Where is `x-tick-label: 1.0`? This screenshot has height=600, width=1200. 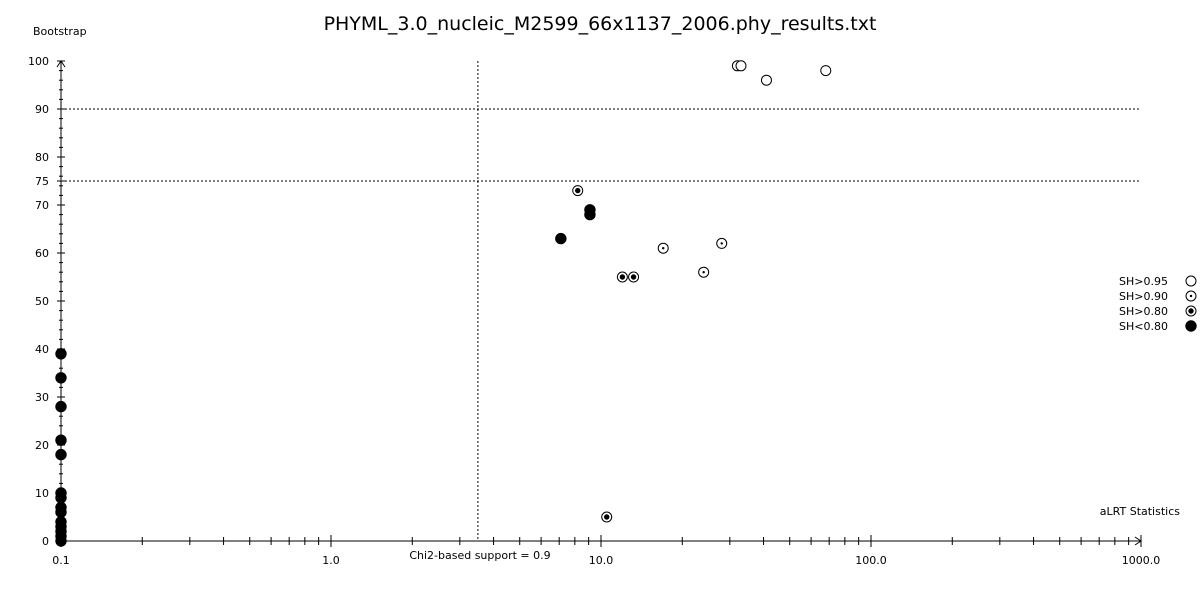
x-tick-label: 1.0 is located at coordinates (331, 560).